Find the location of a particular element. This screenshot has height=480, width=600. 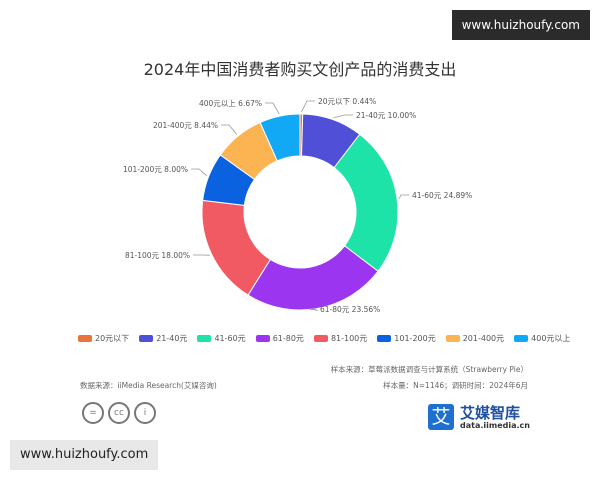

legend-item: 400元以上 is located at coordinates (542, 338).